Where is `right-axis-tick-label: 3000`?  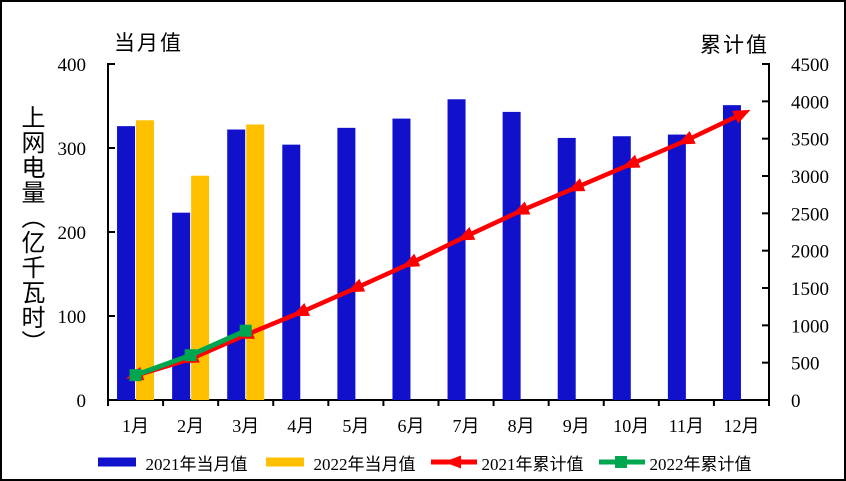 right-axis-tick-label: 3000 is located at coordinates (810, 177).